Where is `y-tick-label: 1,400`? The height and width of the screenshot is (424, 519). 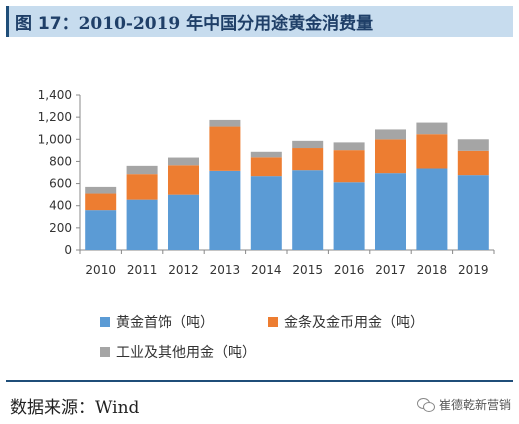
y-tick-label: 1,400 is located at coordinates (55, 95).